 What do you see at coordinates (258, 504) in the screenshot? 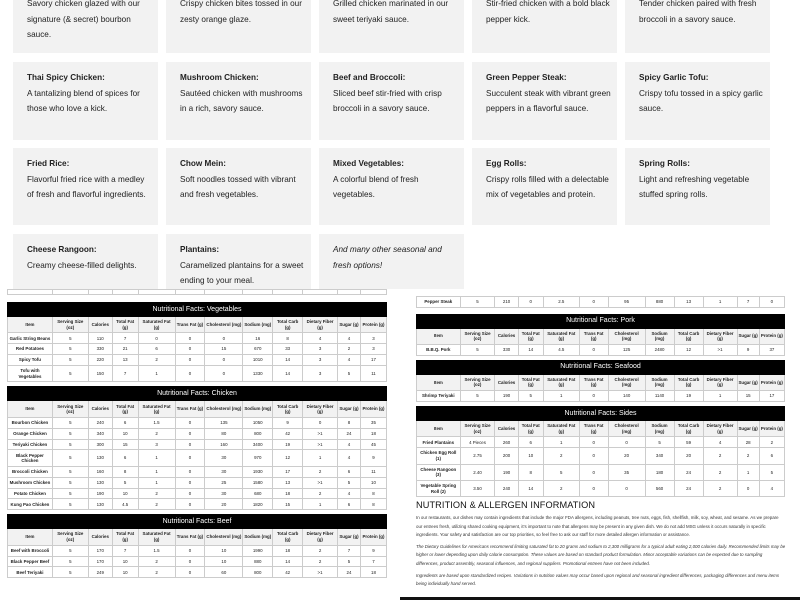
I see `value-cell: 1820` at bounding box center [258, 504].